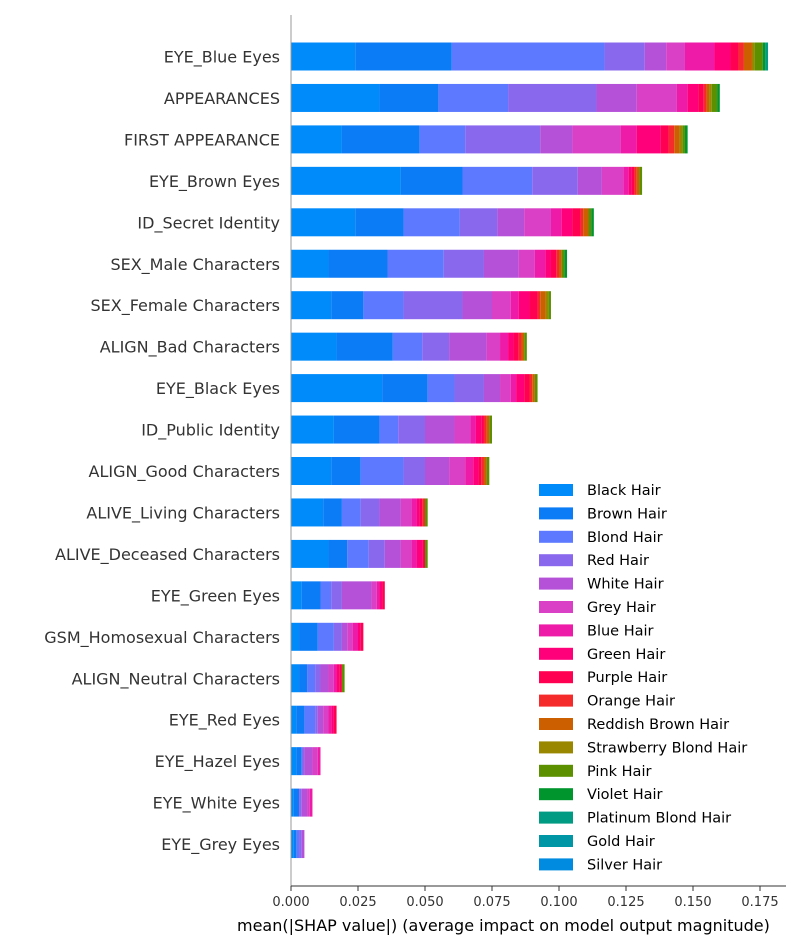 This screenshot has height=950, width=800. What do you see at coordinates (596, 631) in the screenshot?
I see `legend-item: Blue Hair` at bounding box center [596, 631].